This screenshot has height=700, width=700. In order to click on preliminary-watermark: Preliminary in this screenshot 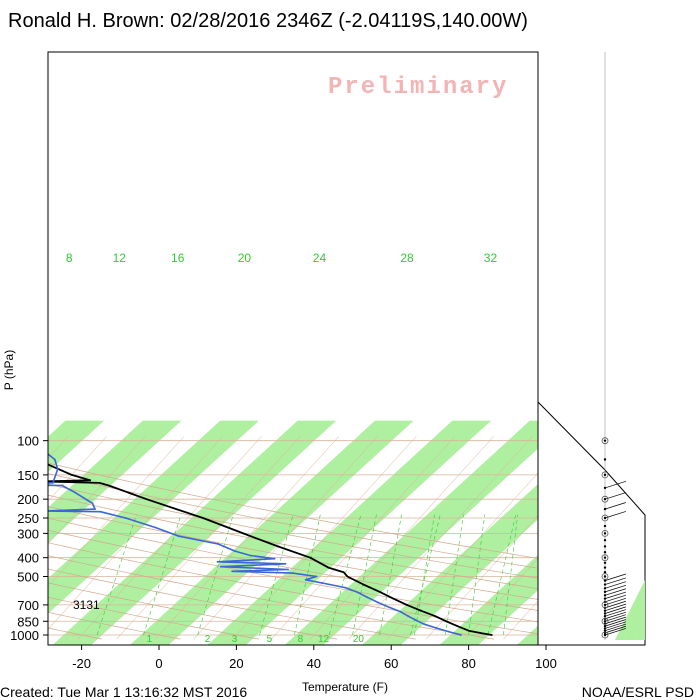, I will do `click(418, 87)`.